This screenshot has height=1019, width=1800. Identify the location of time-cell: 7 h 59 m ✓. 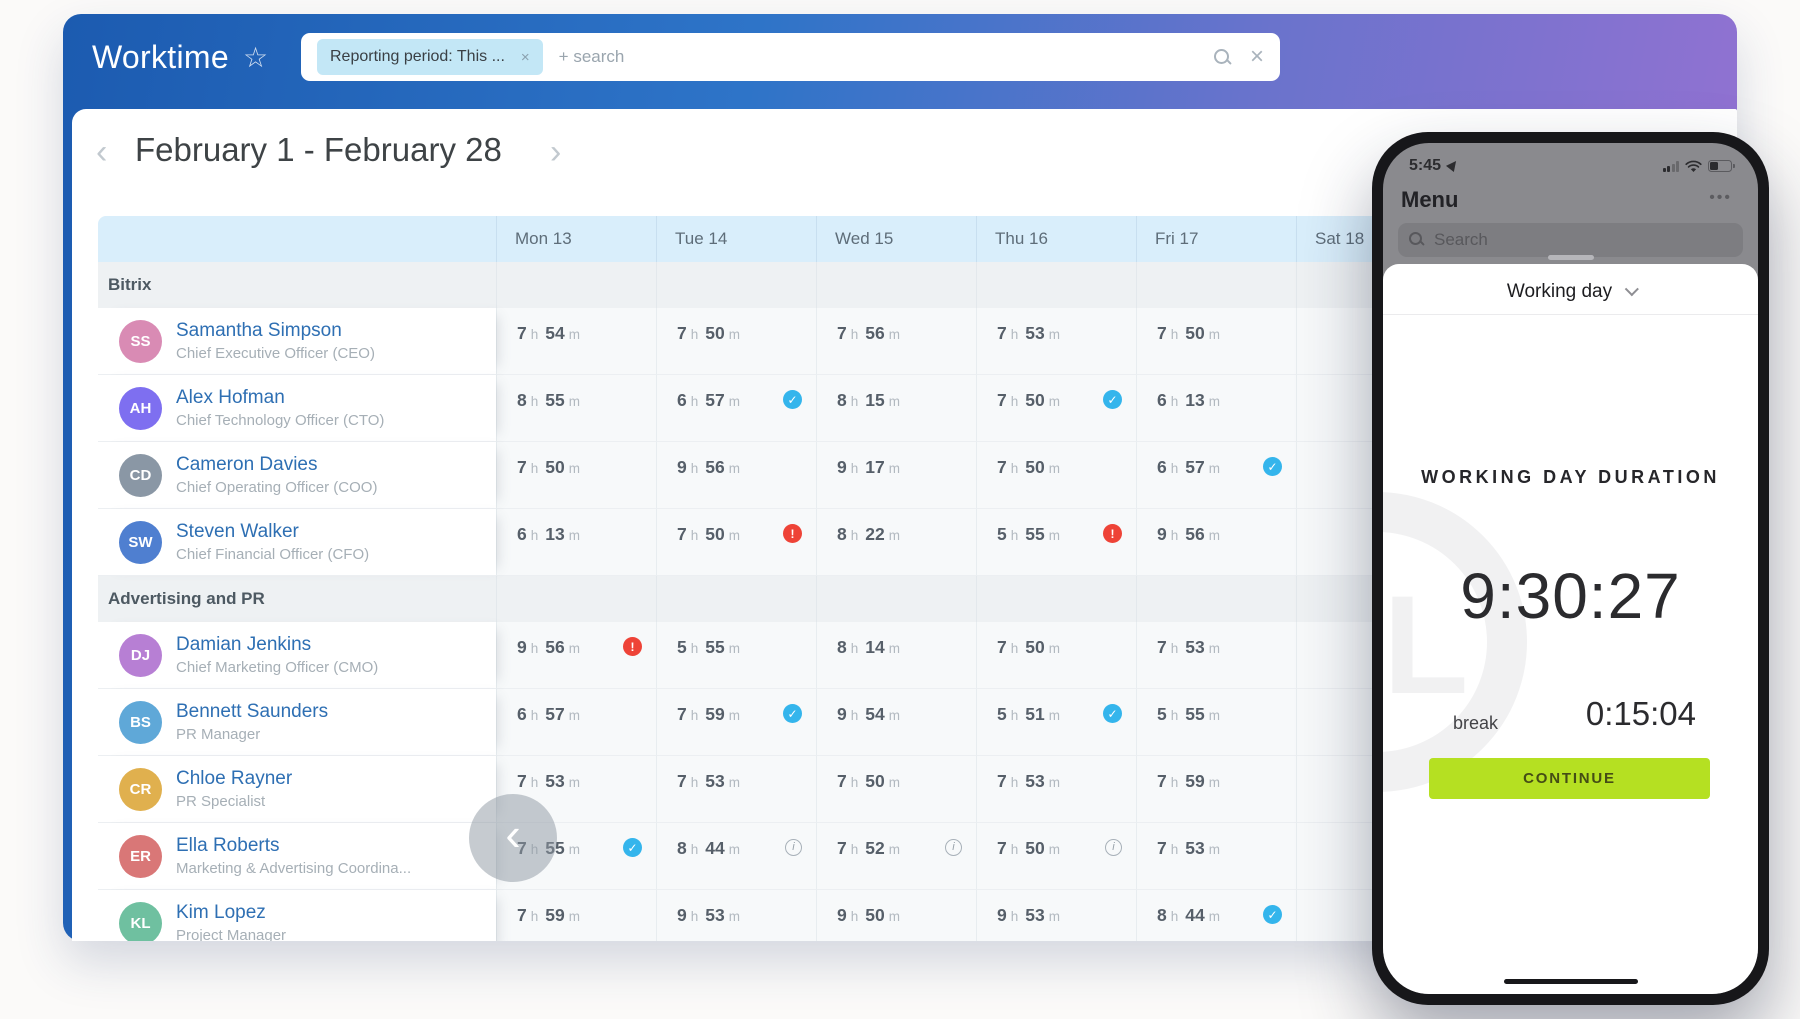
(736, 722).